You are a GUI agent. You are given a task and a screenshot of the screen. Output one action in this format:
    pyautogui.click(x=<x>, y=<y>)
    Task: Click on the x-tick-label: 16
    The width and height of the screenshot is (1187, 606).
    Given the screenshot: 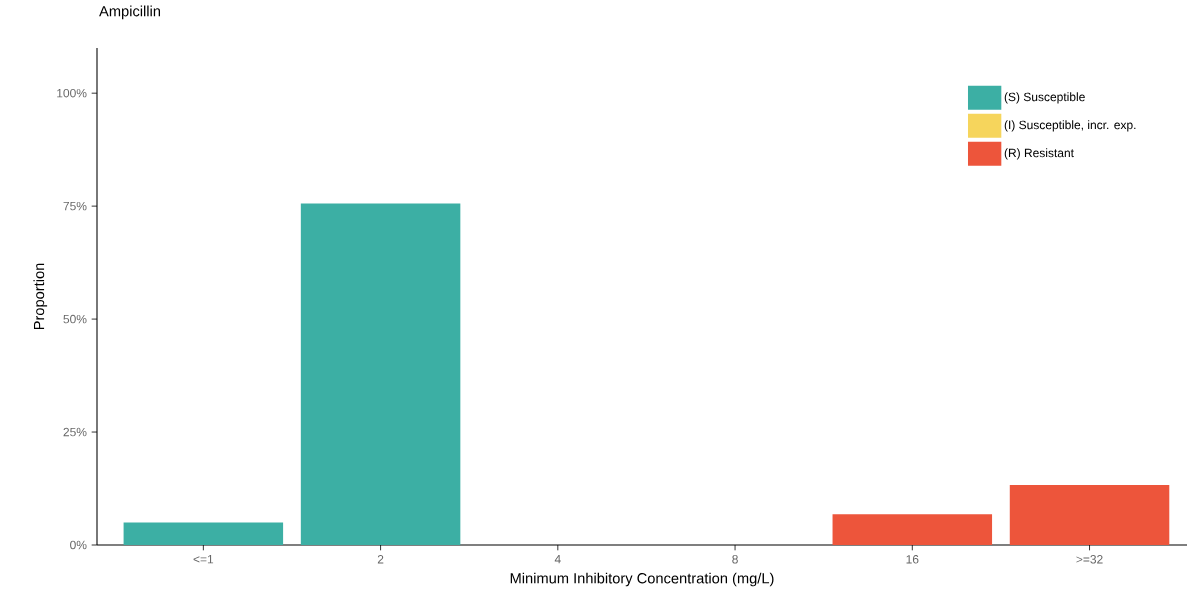 What is the action you would take?
    pyautogui.click(x=912, y=559)
    